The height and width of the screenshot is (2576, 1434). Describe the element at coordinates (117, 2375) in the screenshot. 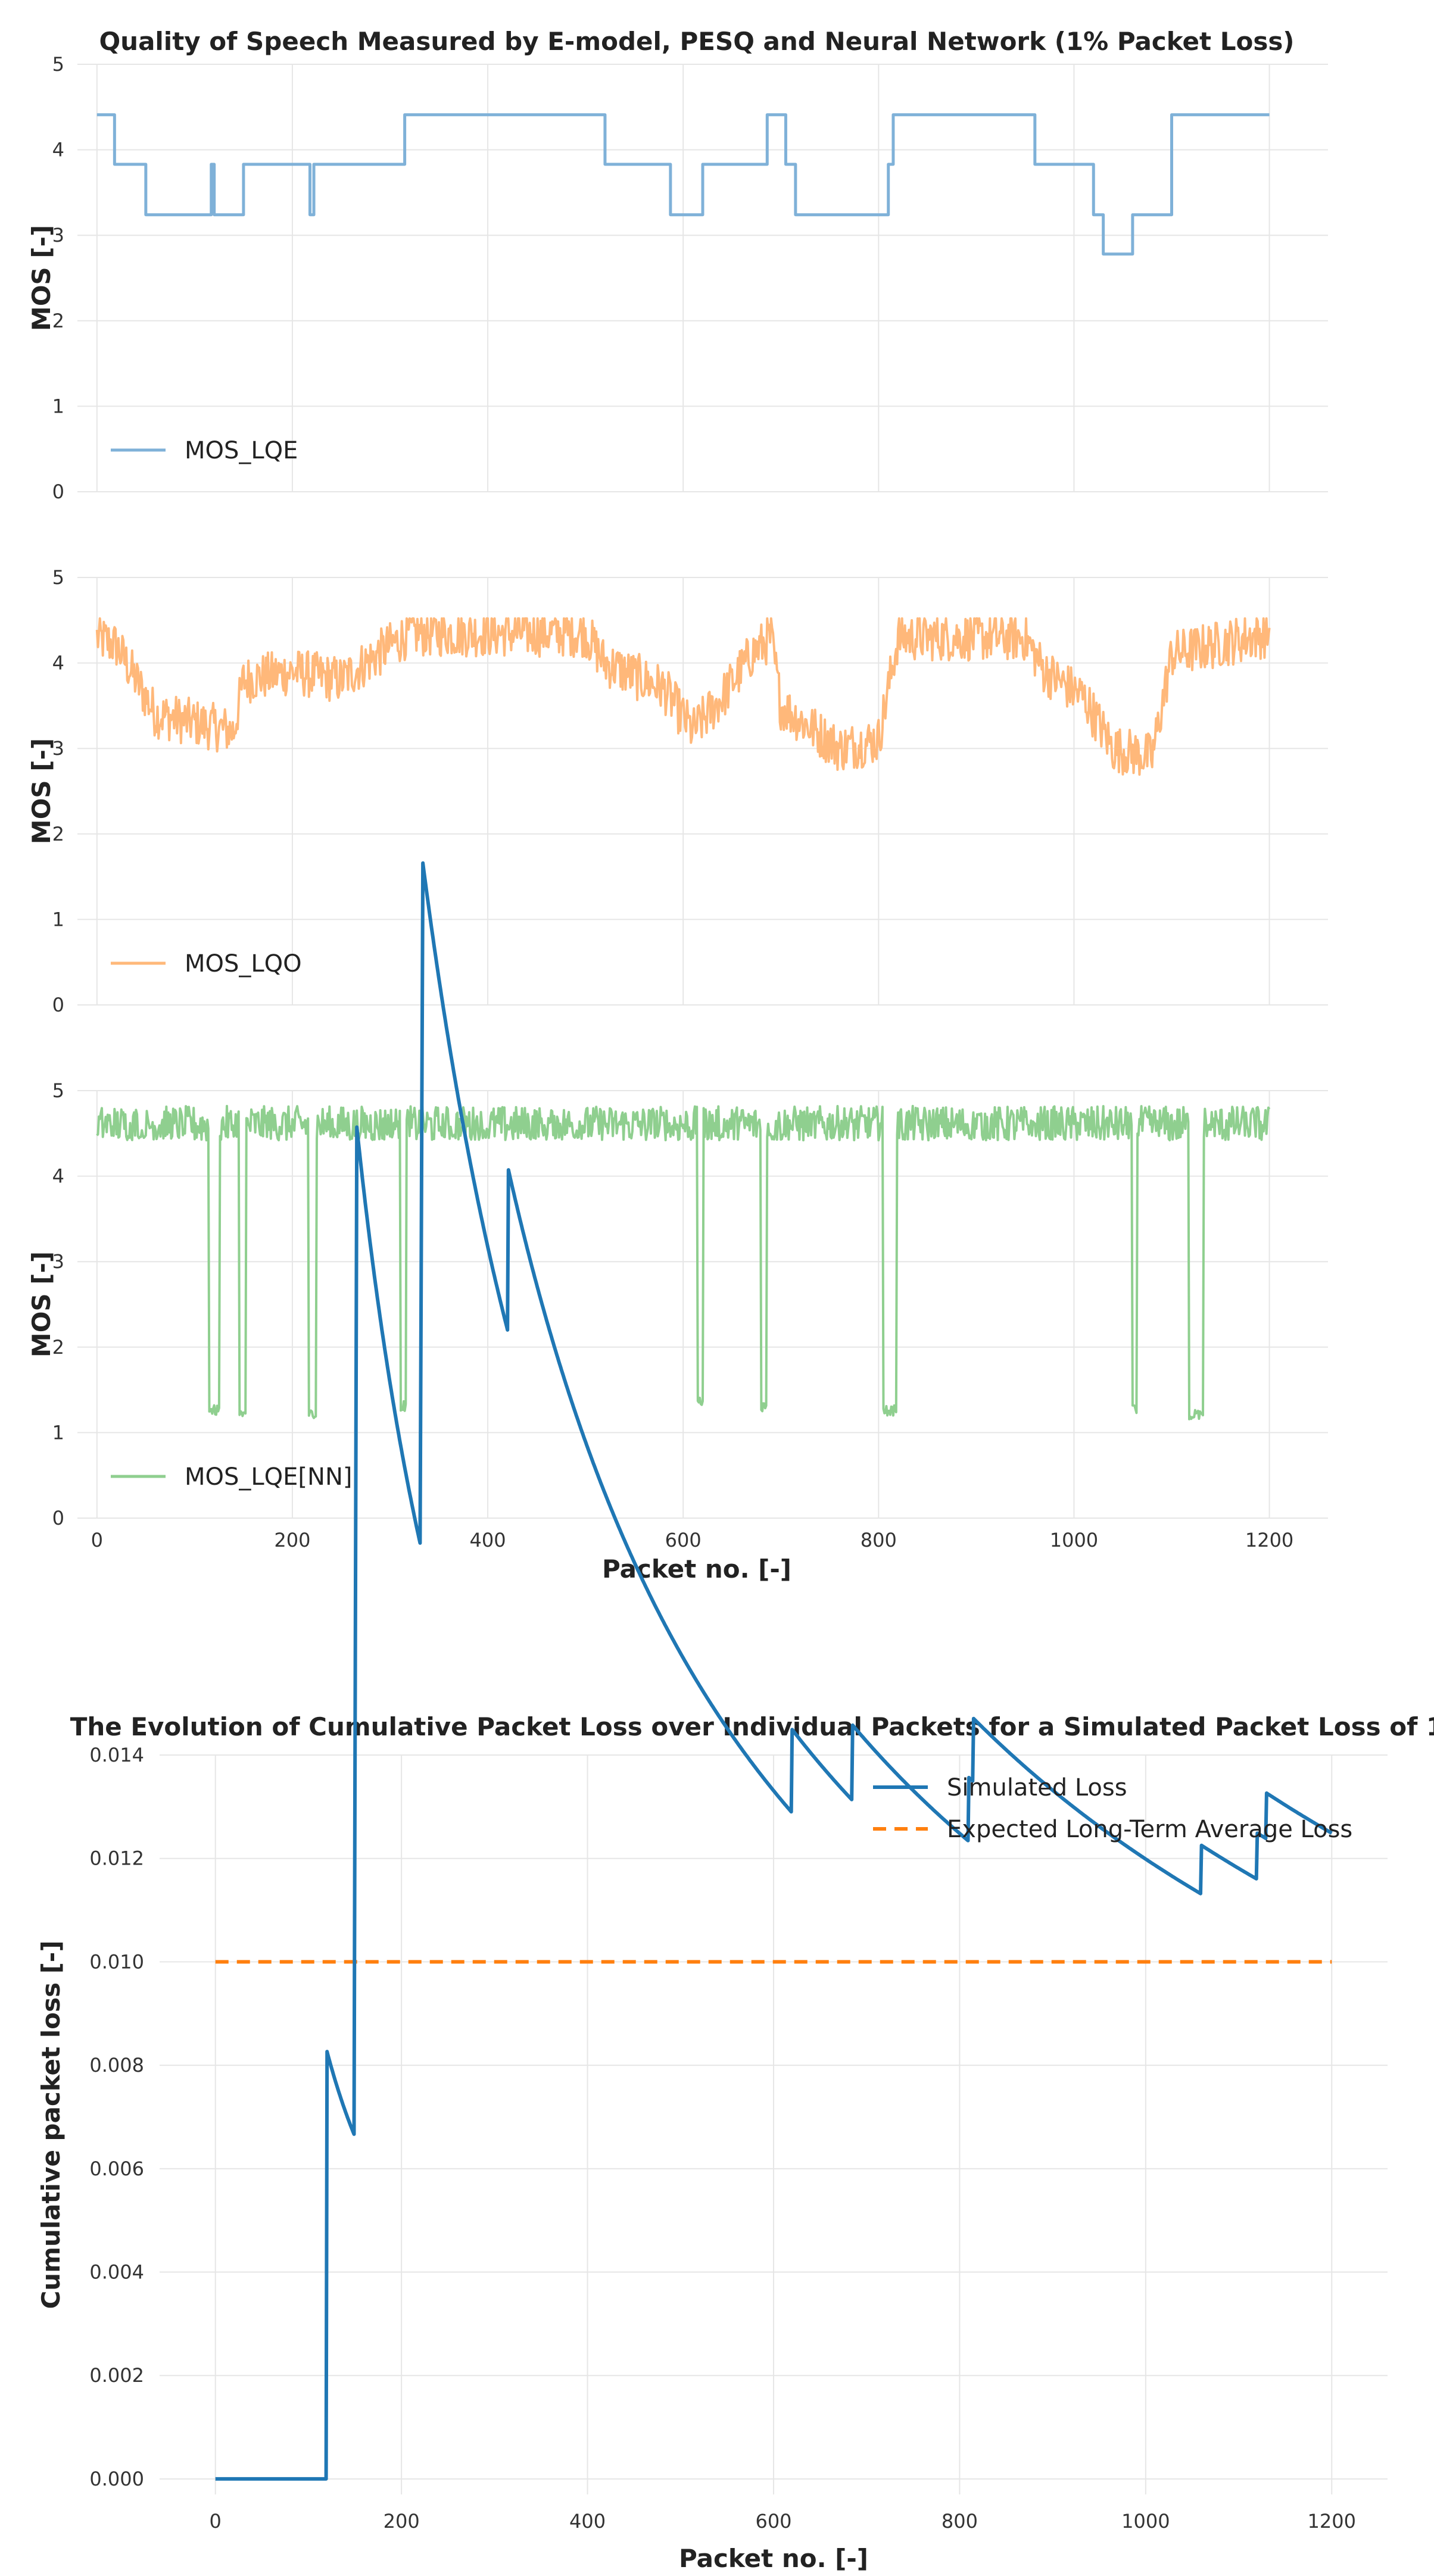

I see `y-tick-label: 0.002` at that location.